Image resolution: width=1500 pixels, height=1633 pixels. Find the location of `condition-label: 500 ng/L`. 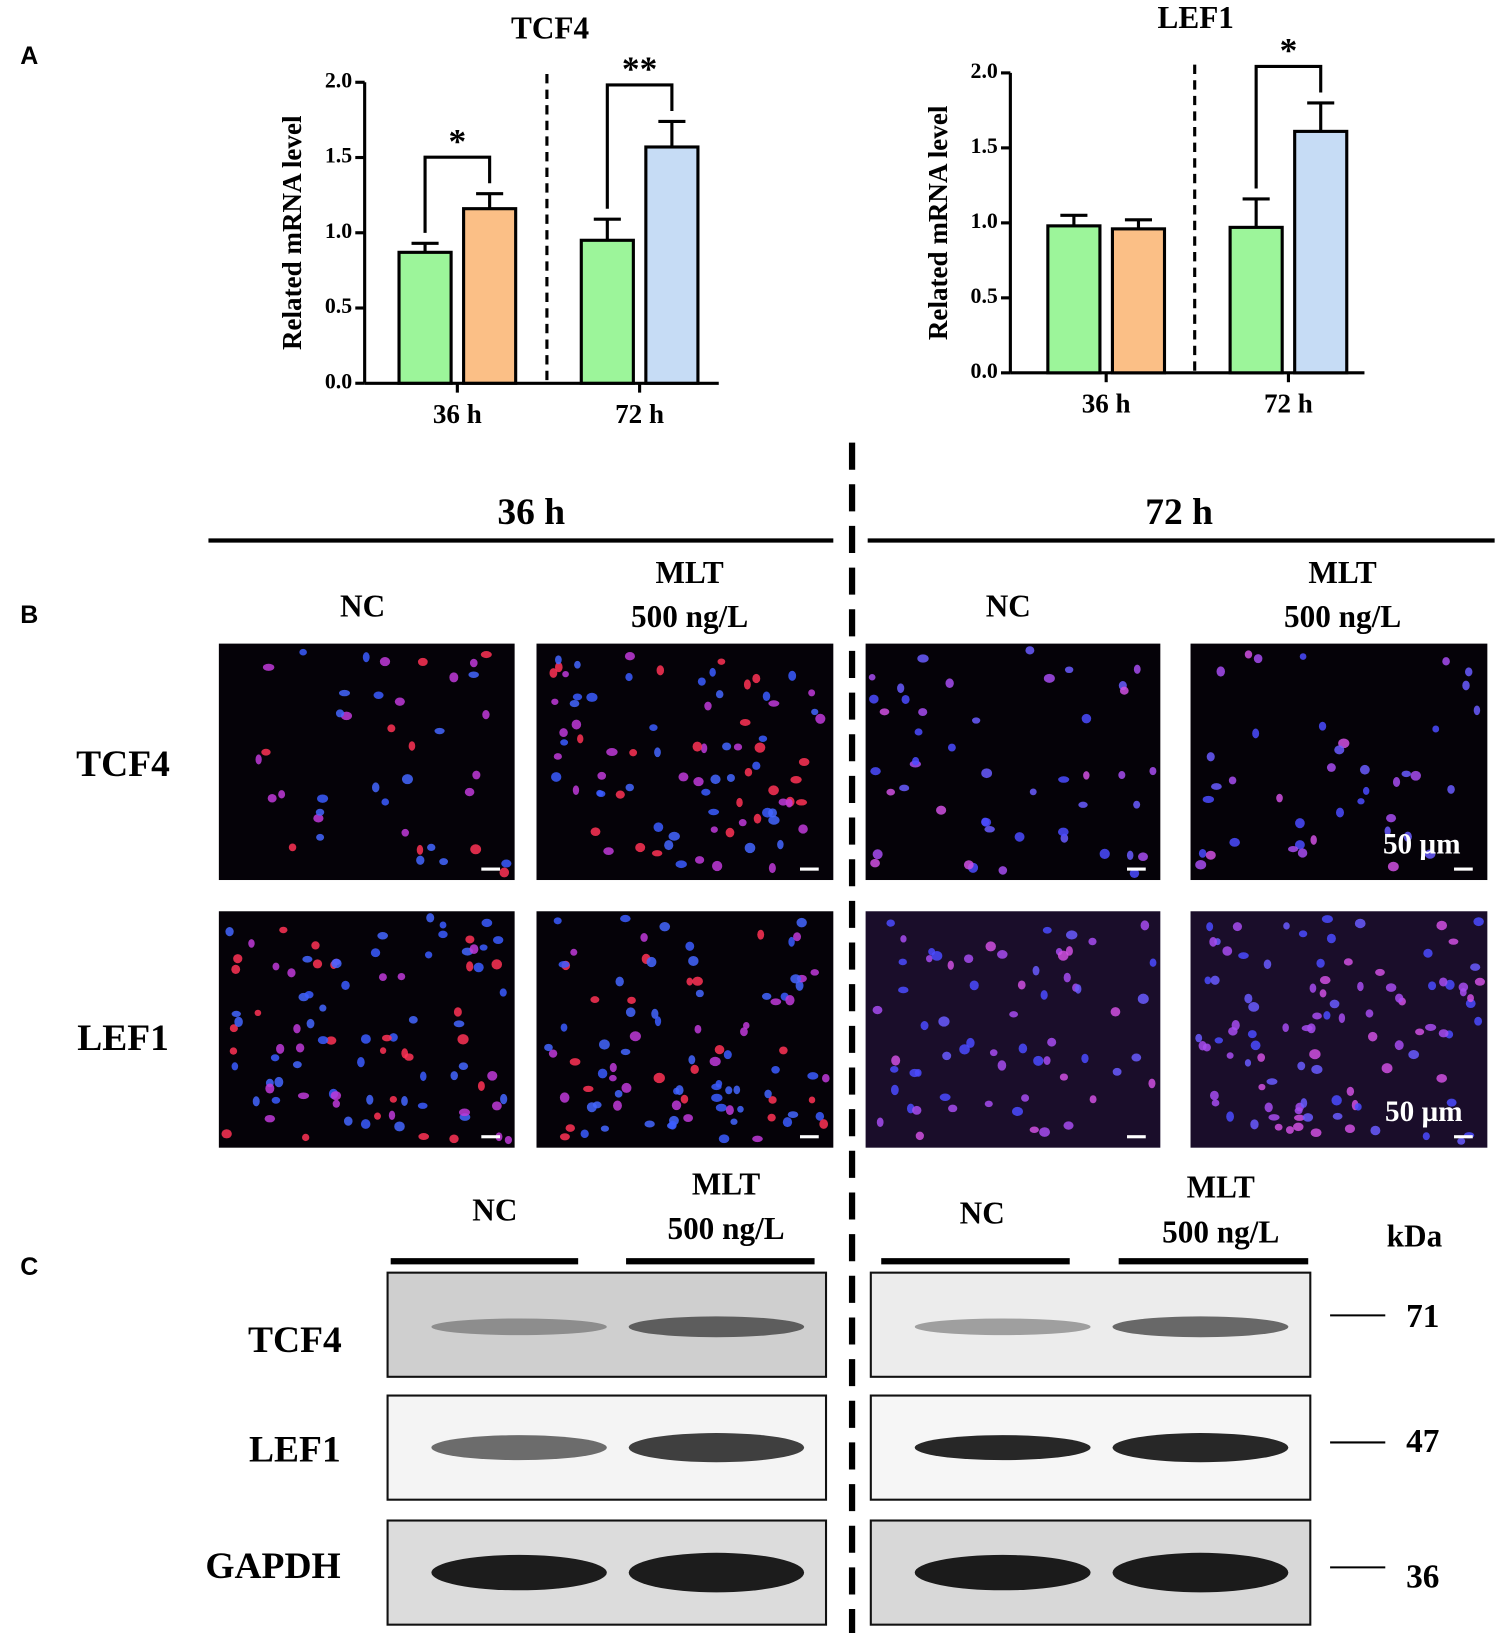

condition-label: 500 ng/L is located at coordinates (1342, 616).